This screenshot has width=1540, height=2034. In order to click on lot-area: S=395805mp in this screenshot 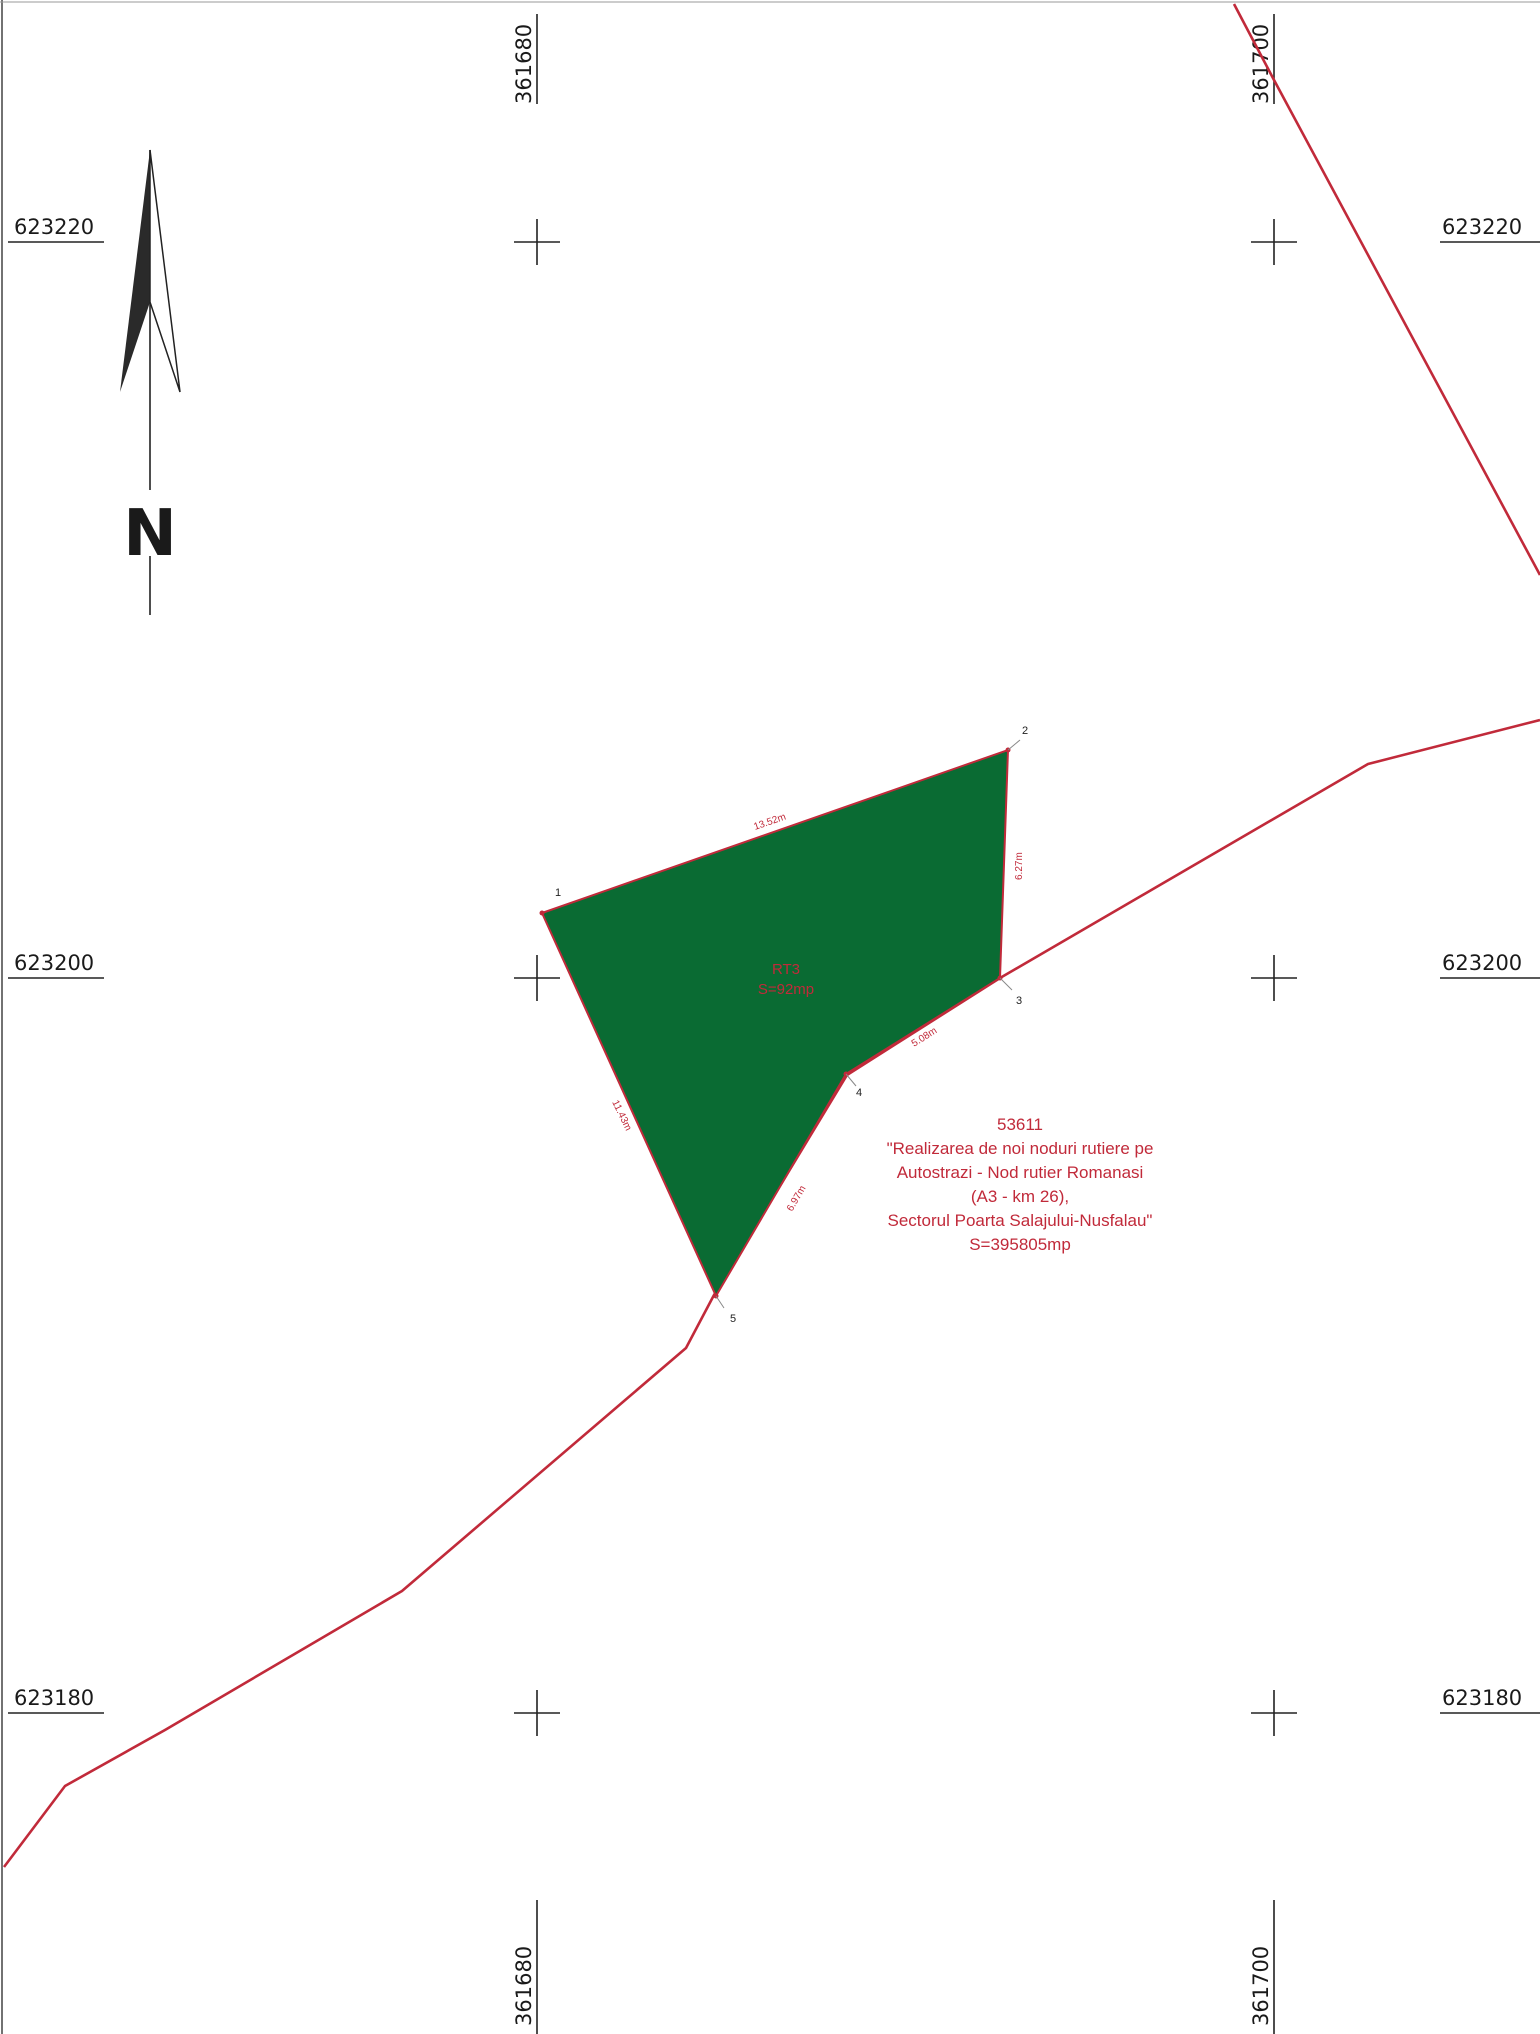, I will do `click(1020, 1244)`.